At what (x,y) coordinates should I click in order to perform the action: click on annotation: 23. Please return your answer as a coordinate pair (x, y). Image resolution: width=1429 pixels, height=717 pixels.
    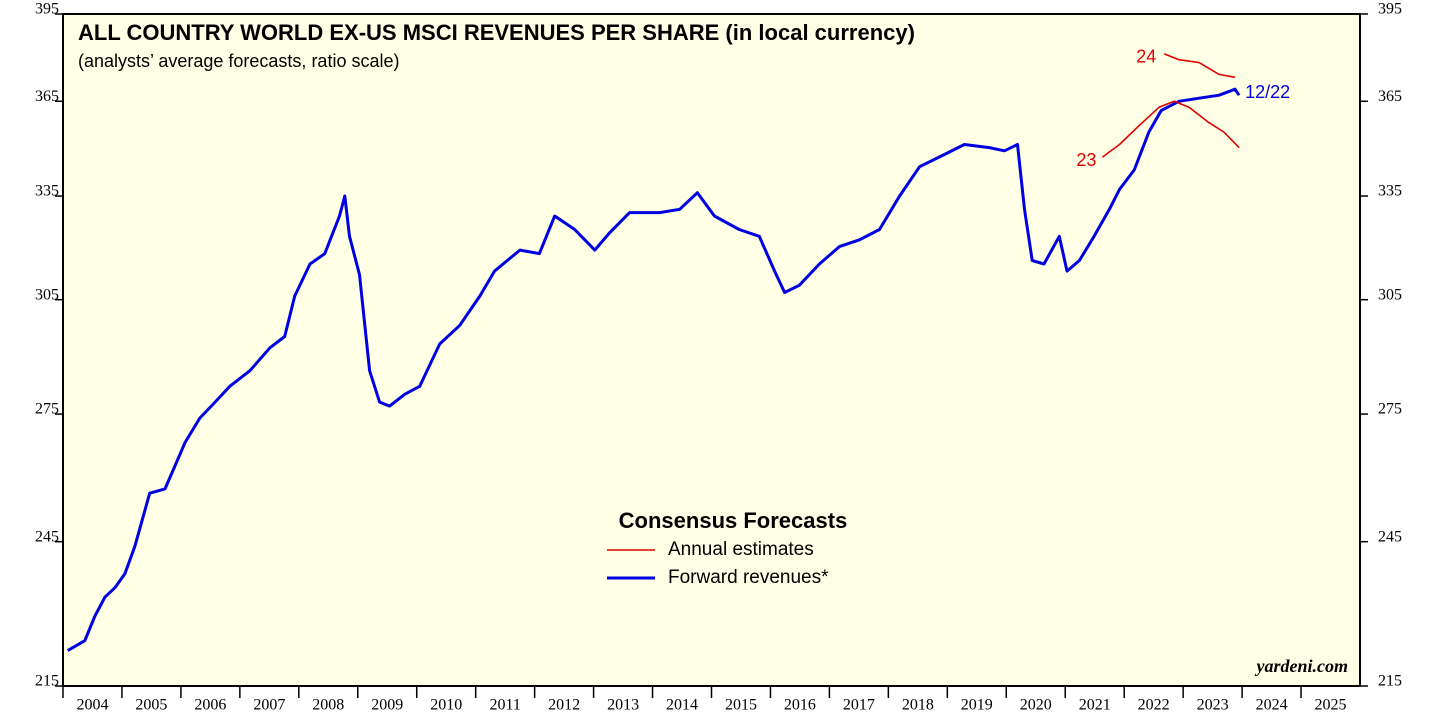
    Looking at the image, I should click on (1086, 160).